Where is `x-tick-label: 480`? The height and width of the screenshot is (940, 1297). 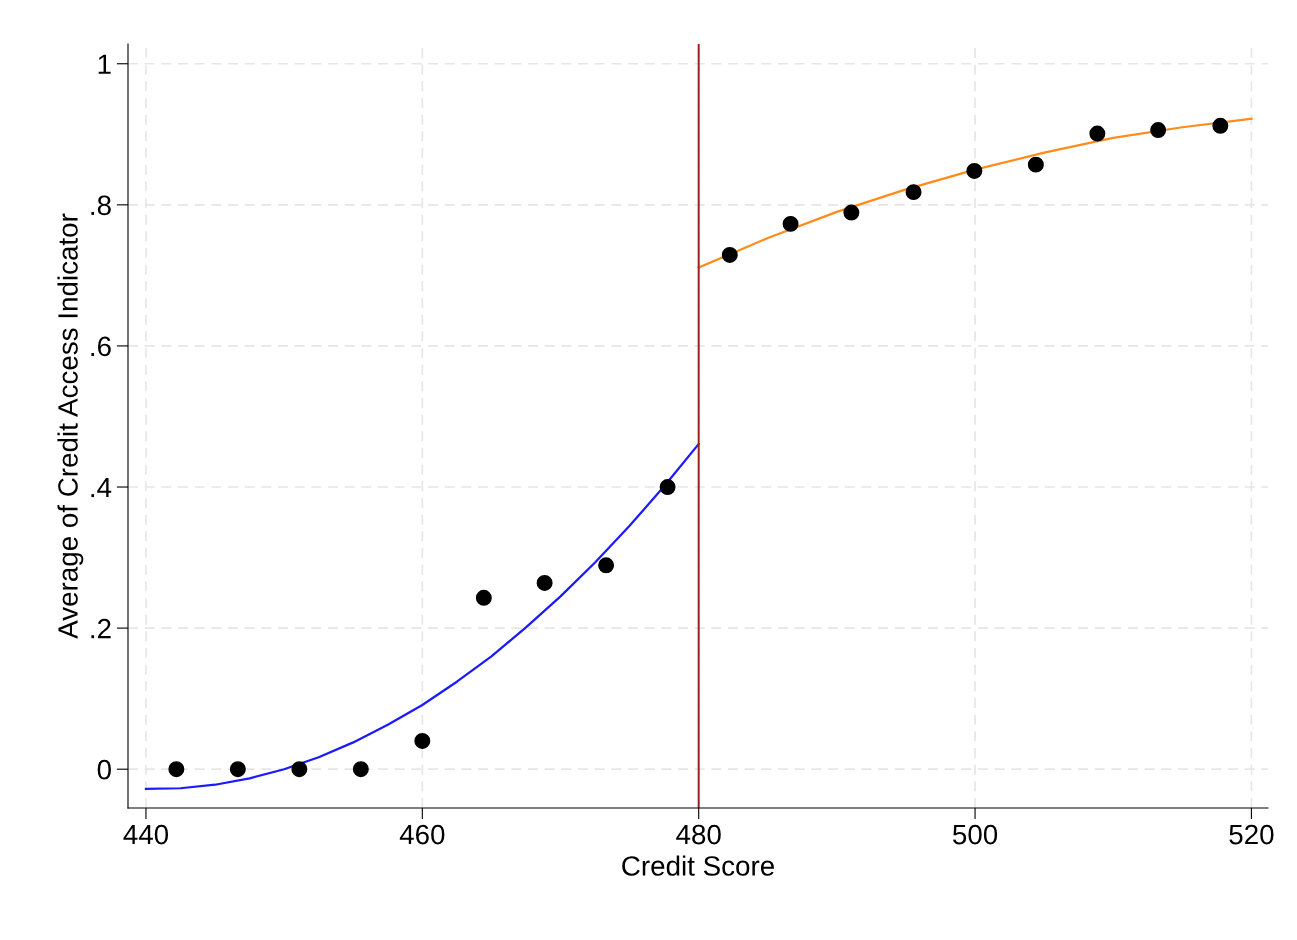 x-tick-label: 480 is located at coordinates (698, 834).